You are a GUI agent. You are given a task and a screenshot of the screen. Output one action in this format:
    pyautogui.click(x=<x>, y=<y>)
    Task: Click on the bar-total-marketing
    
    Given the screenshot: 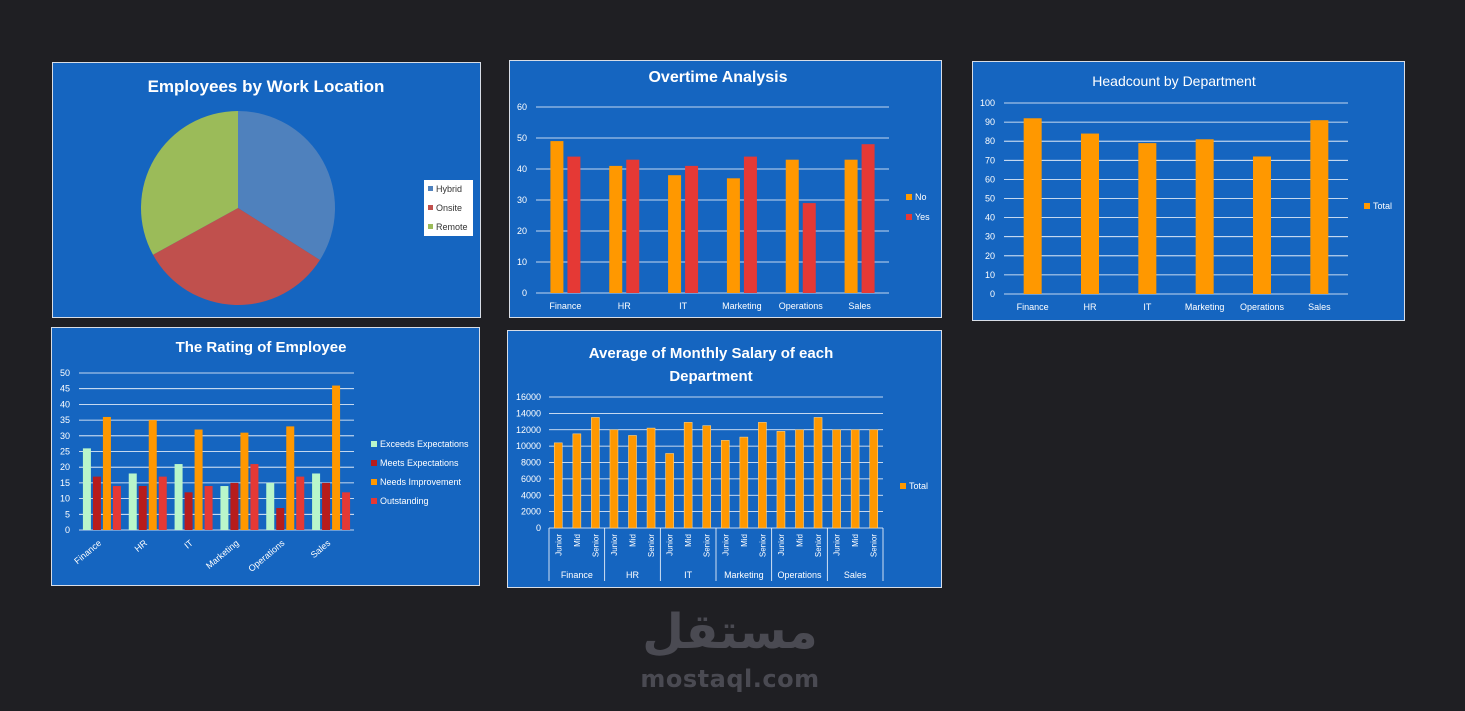 What is the action you would take?
    pyautogui.click(x=1204, y=216)
    